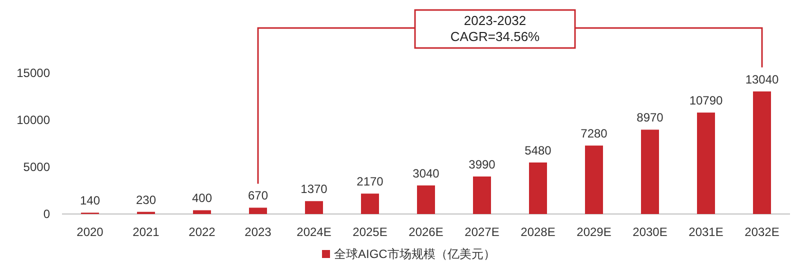  What do you see at coordinates (762, 232) in the screenshot?
I see `x-tick-label: 2032E` at bounding box center [762, 232].